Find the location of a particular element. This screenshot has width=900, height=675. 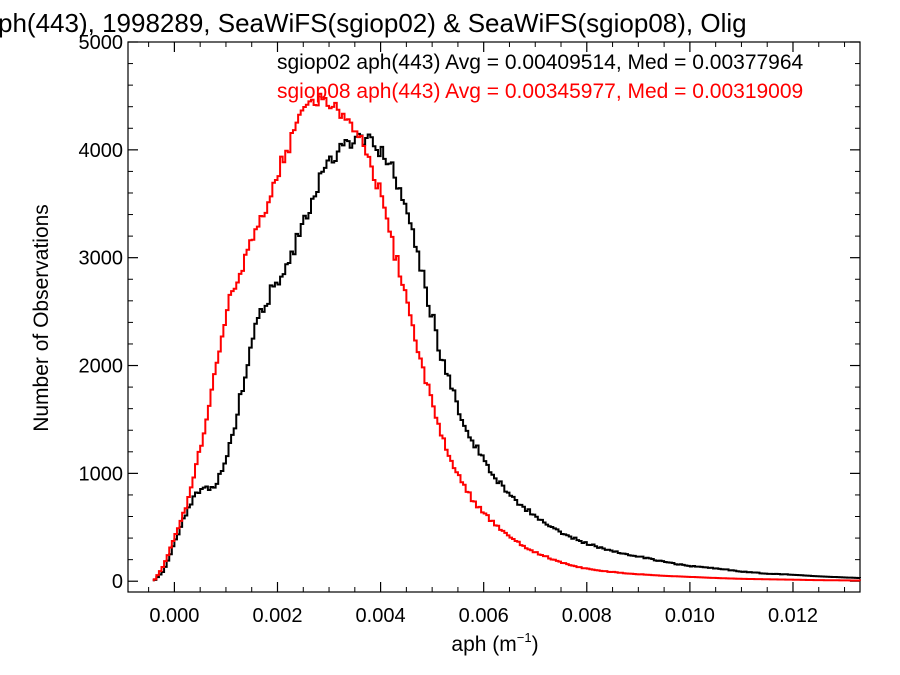

x-axis-label-close: ) is located at coordinates (535, 644).